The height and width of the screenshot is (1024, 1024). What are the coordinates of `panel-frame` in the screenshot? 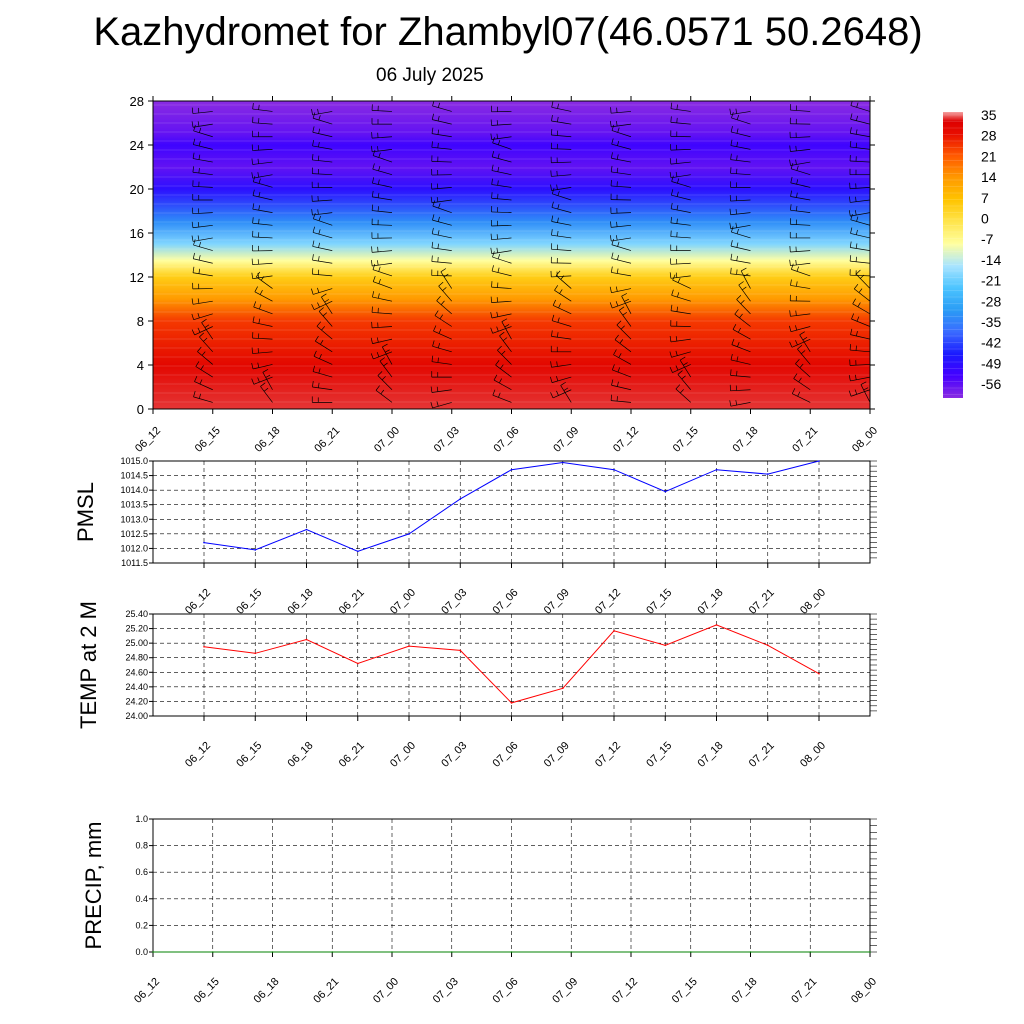 It's located at (511, 512).